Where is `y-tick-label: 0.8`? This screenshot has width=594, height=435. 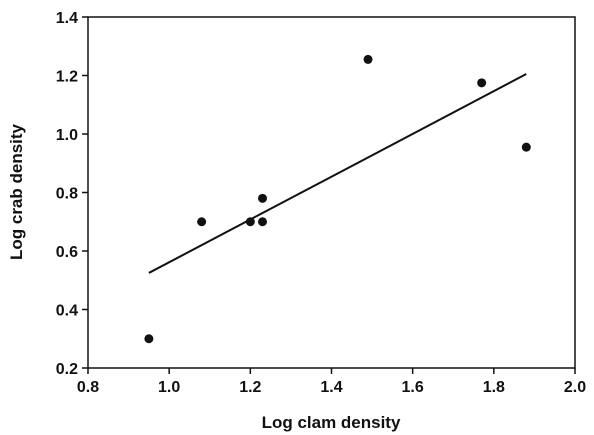
y-tick-label: 0.8 is located at coordinates (67, 194).